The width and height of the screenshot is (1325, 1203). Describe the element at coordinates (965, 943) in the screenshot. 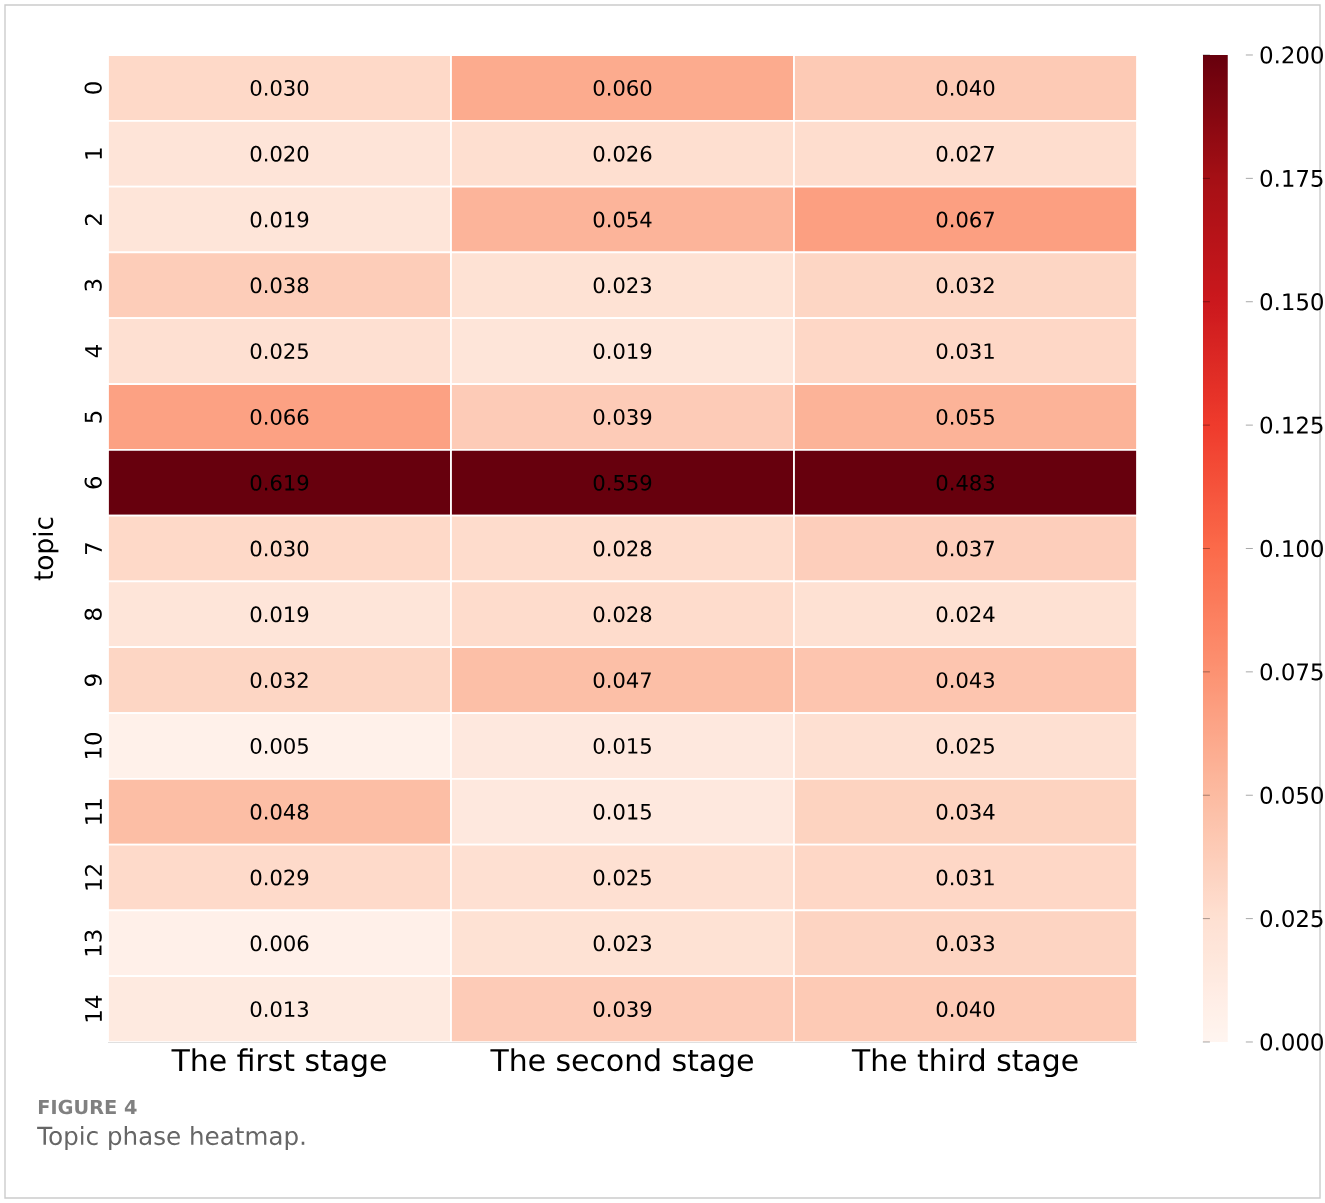

I see `data-label: 0.033` at that location.